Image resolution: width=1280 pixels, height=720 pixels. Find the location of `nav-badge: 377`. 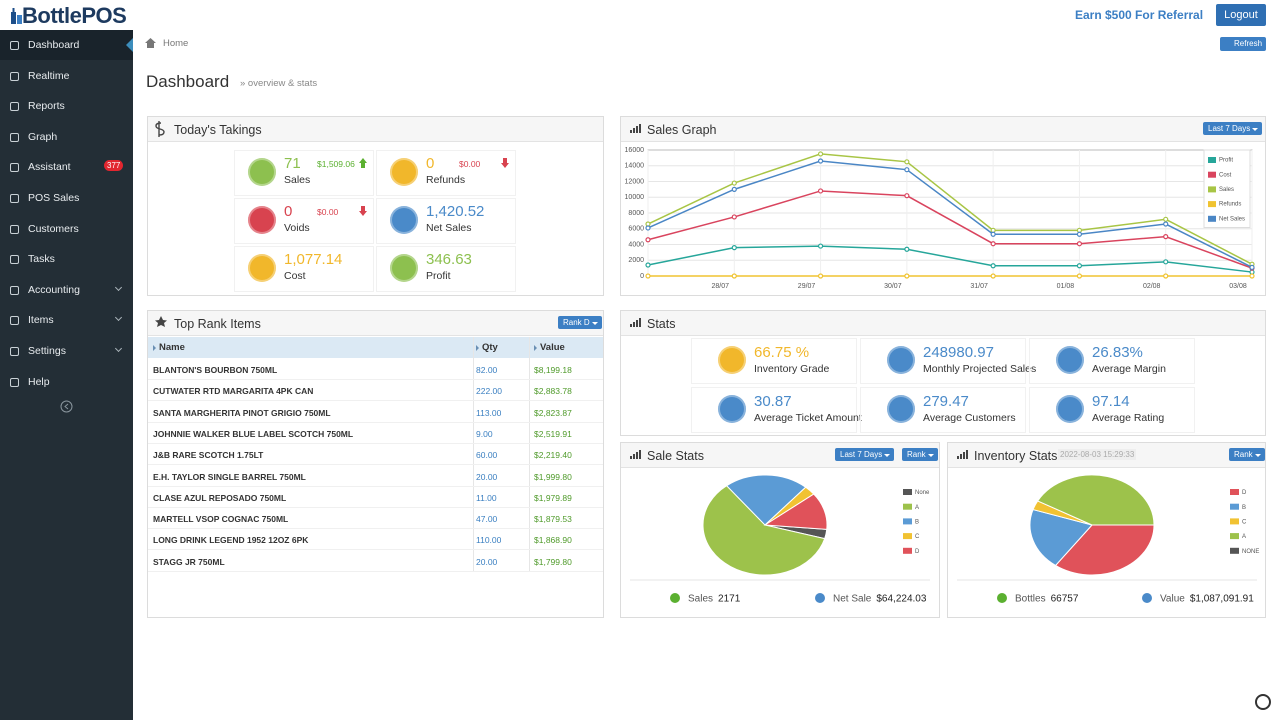

nav-badge: 377 is located at coordinates (114, 166).